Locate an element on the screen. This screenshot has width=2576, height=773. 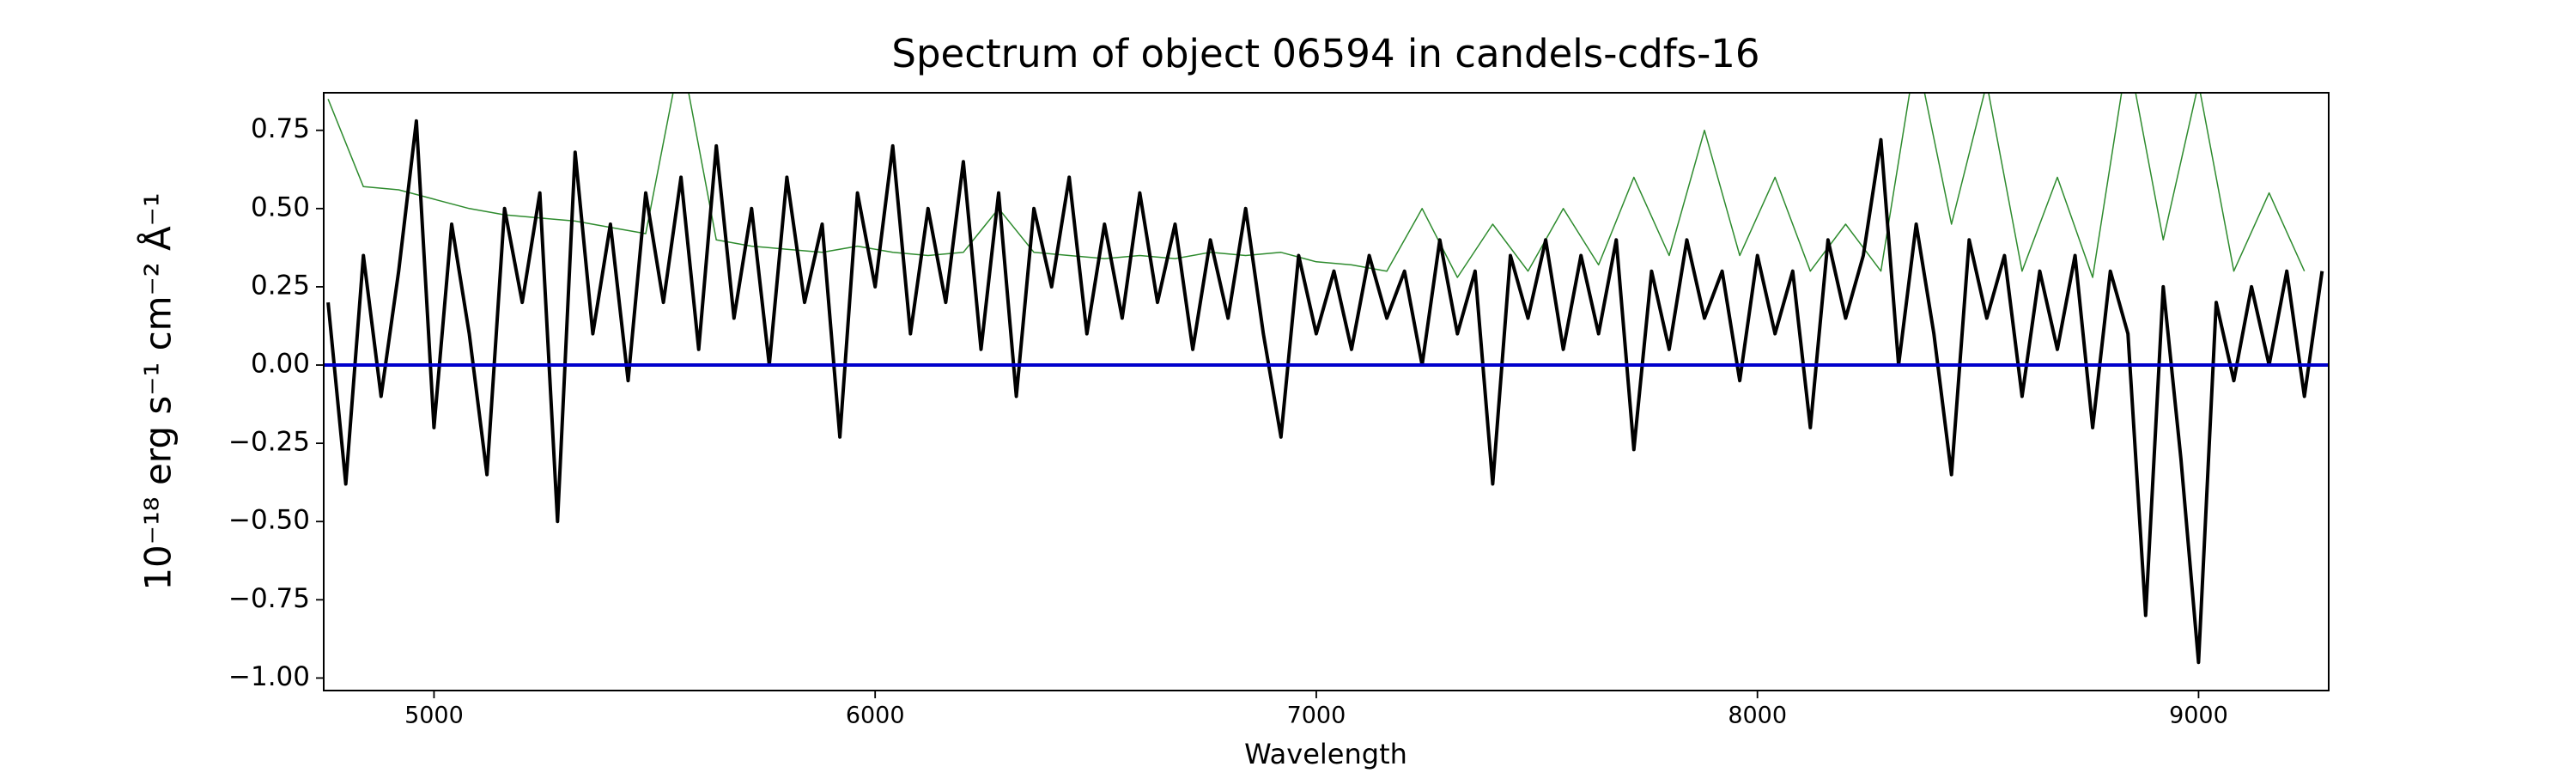
y-tick-label: 0.25 is located at coordinates (280, 285).